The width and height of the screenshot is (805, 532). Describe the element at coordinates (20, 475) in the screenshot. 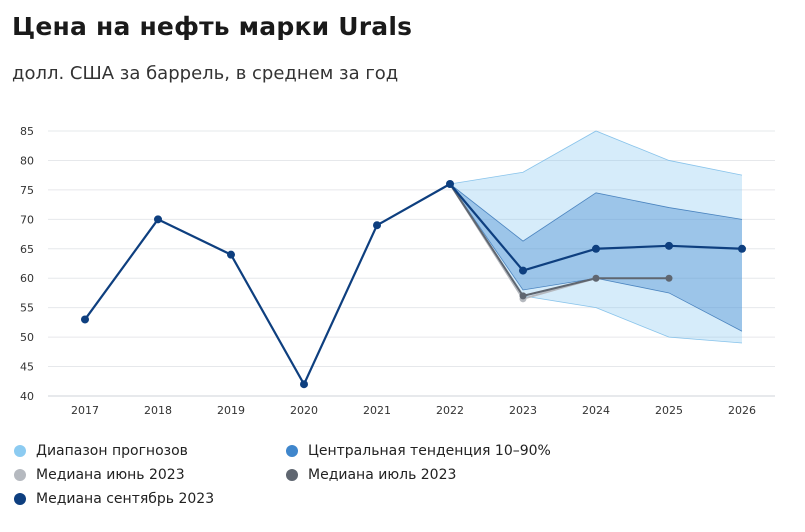

I see `legend-swatch-median-june` at that location.